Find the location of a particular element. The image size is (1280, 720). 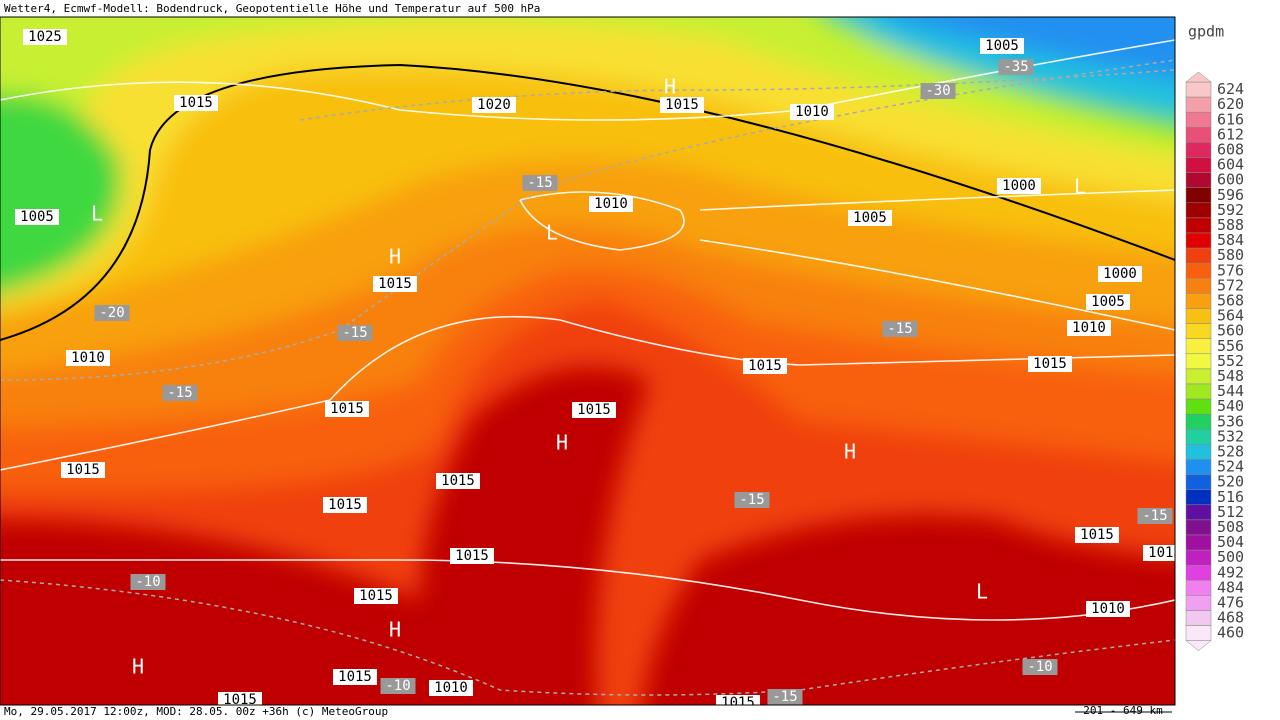

temperature-label: -35 is located at coordinates (1015, 67).